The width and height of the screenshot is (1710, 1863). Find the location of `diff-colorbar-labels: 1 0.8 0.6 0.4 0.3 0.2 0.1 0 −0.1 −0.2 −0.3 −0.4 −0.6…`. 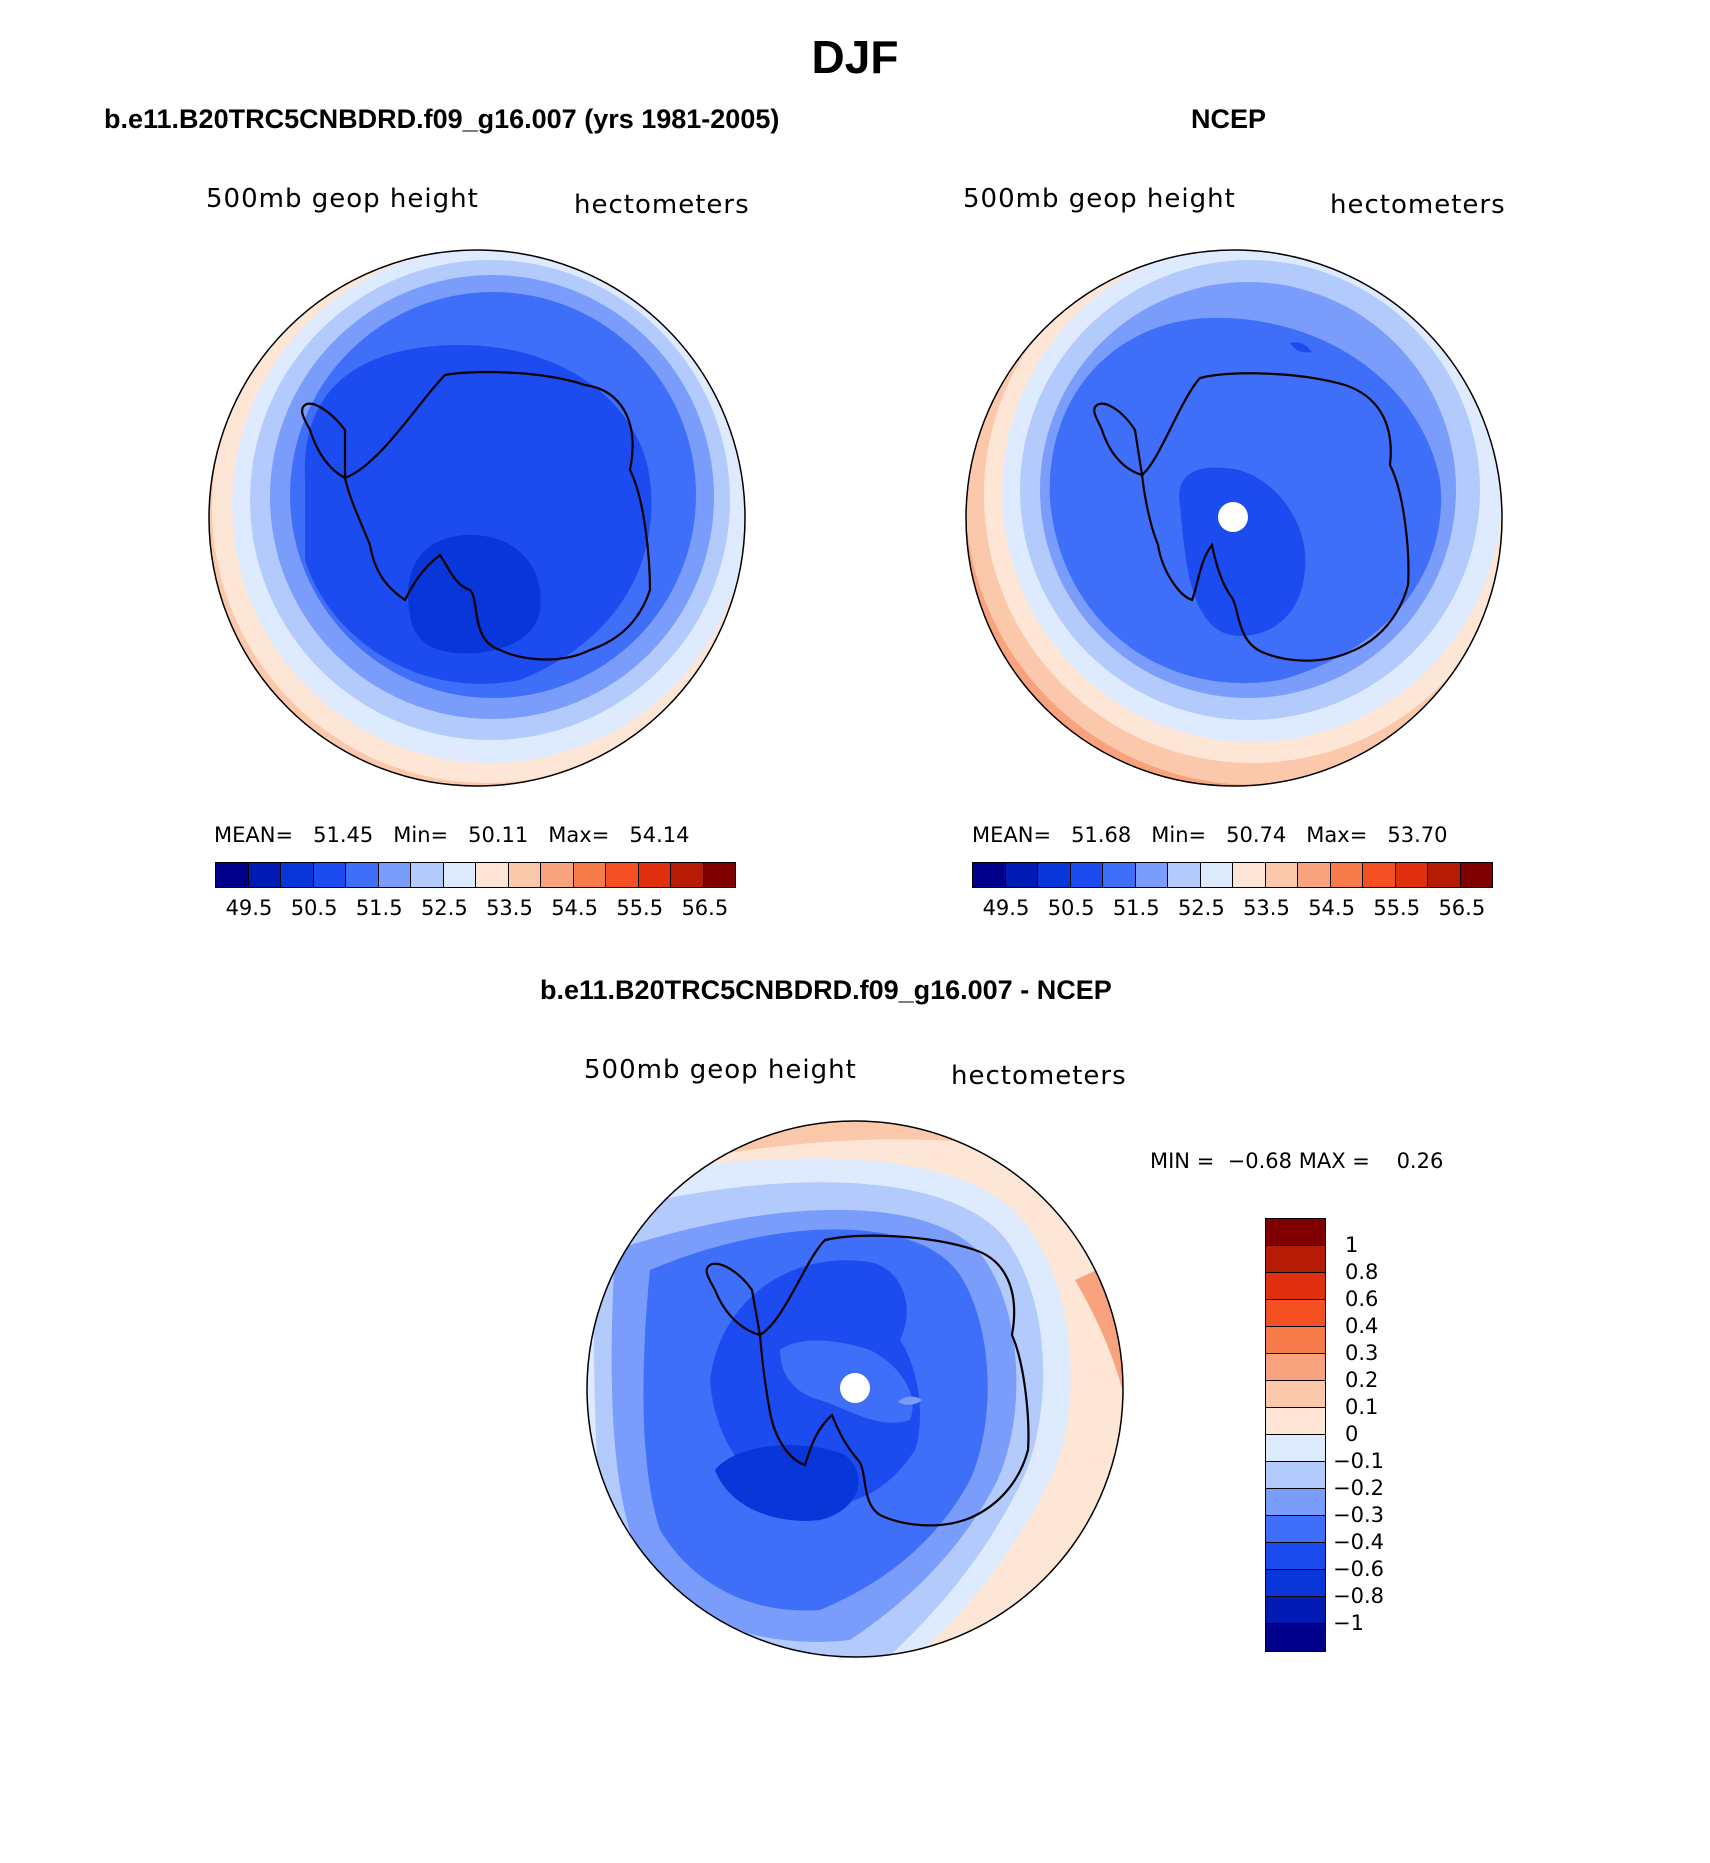

diff-colorbar-labels: 1 0.8 0.6 0.4 0.3 0.2 0.1 0 −0.1 −0.2 −0.3 −0.4 −0.6… is located at coordinates (1378, 1434).